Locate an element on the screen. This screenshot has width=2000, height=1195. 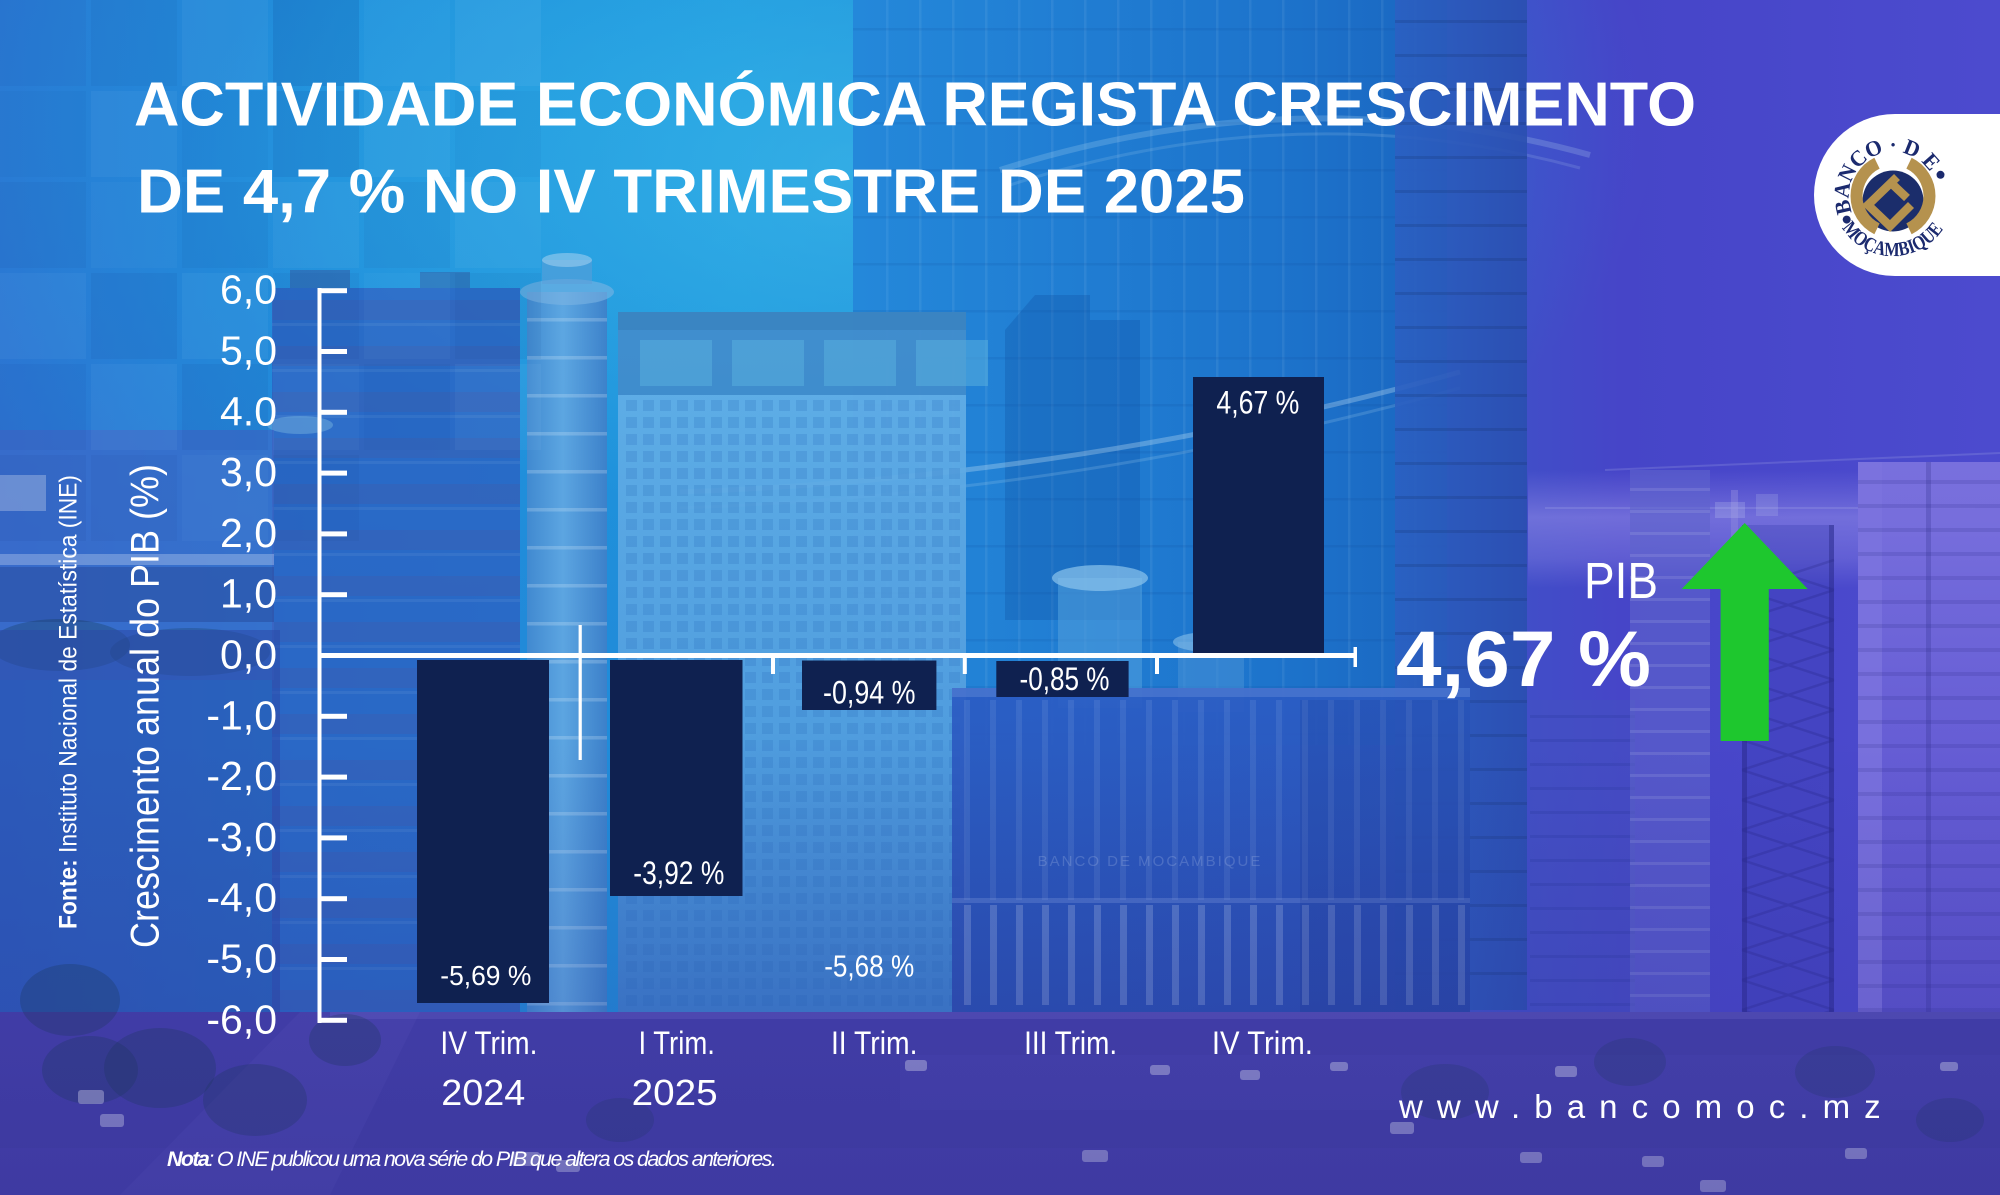
svg-text: 2024 is located at coordinates (483, 1092).